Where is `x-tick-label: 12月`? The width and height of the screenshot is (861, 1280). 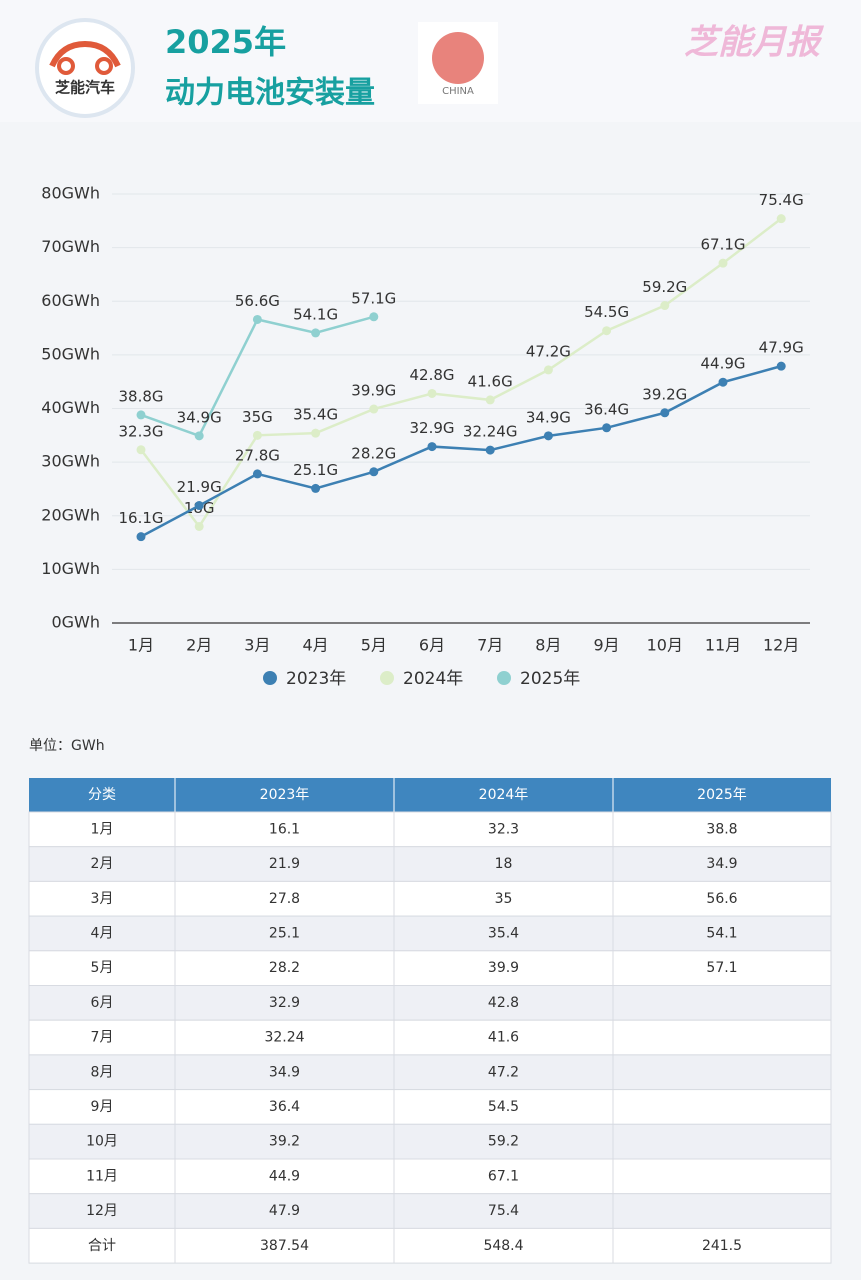
x-tick-label: 12月 is located at coordinates (781, 645).